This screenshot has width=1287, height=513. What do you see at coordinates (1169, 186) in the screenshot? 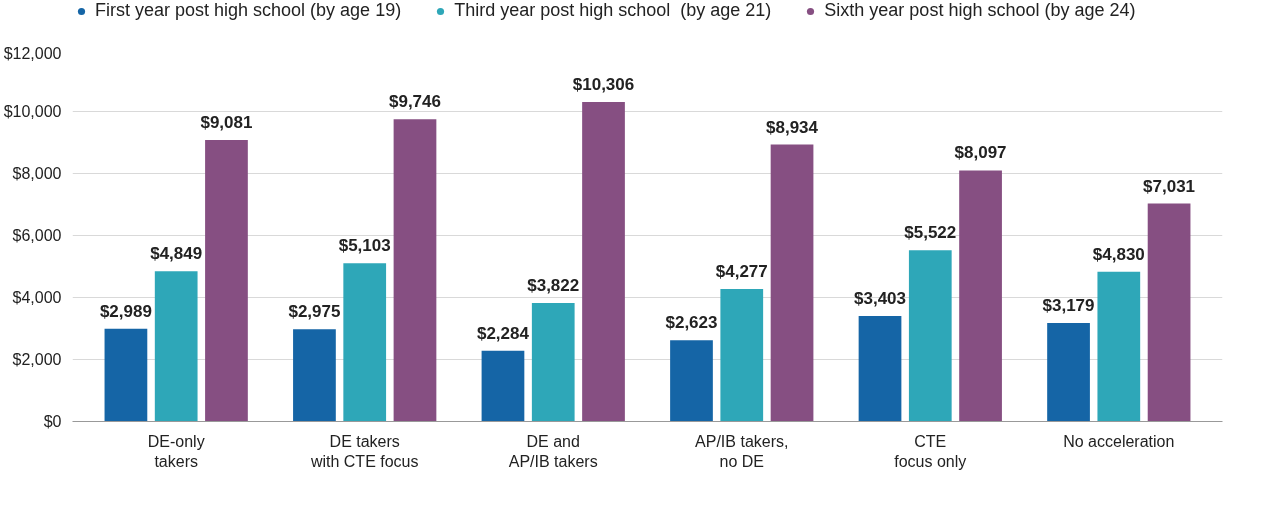
I see `data-label: $7,031` at bounding box center [1169, 186].